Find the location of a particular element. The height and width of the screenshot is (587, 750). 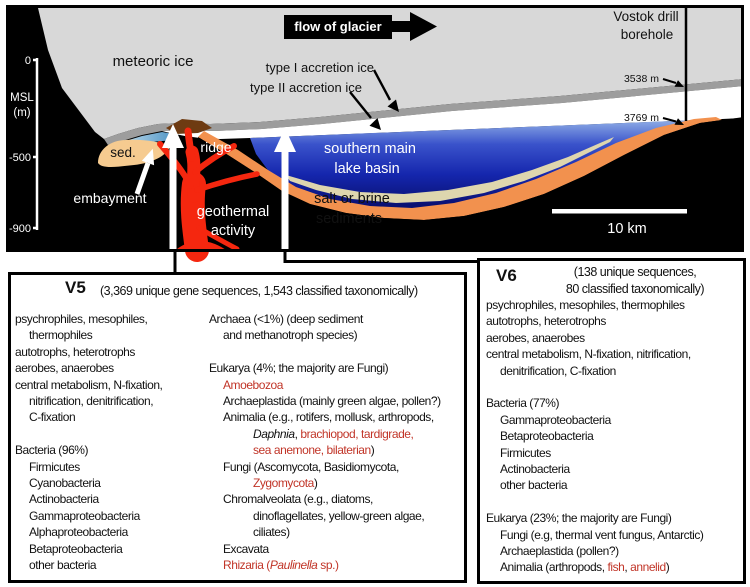

vostok-borehole: Vostok drill borehole 3538 m 3769 m is located at coordinates (650, 65).